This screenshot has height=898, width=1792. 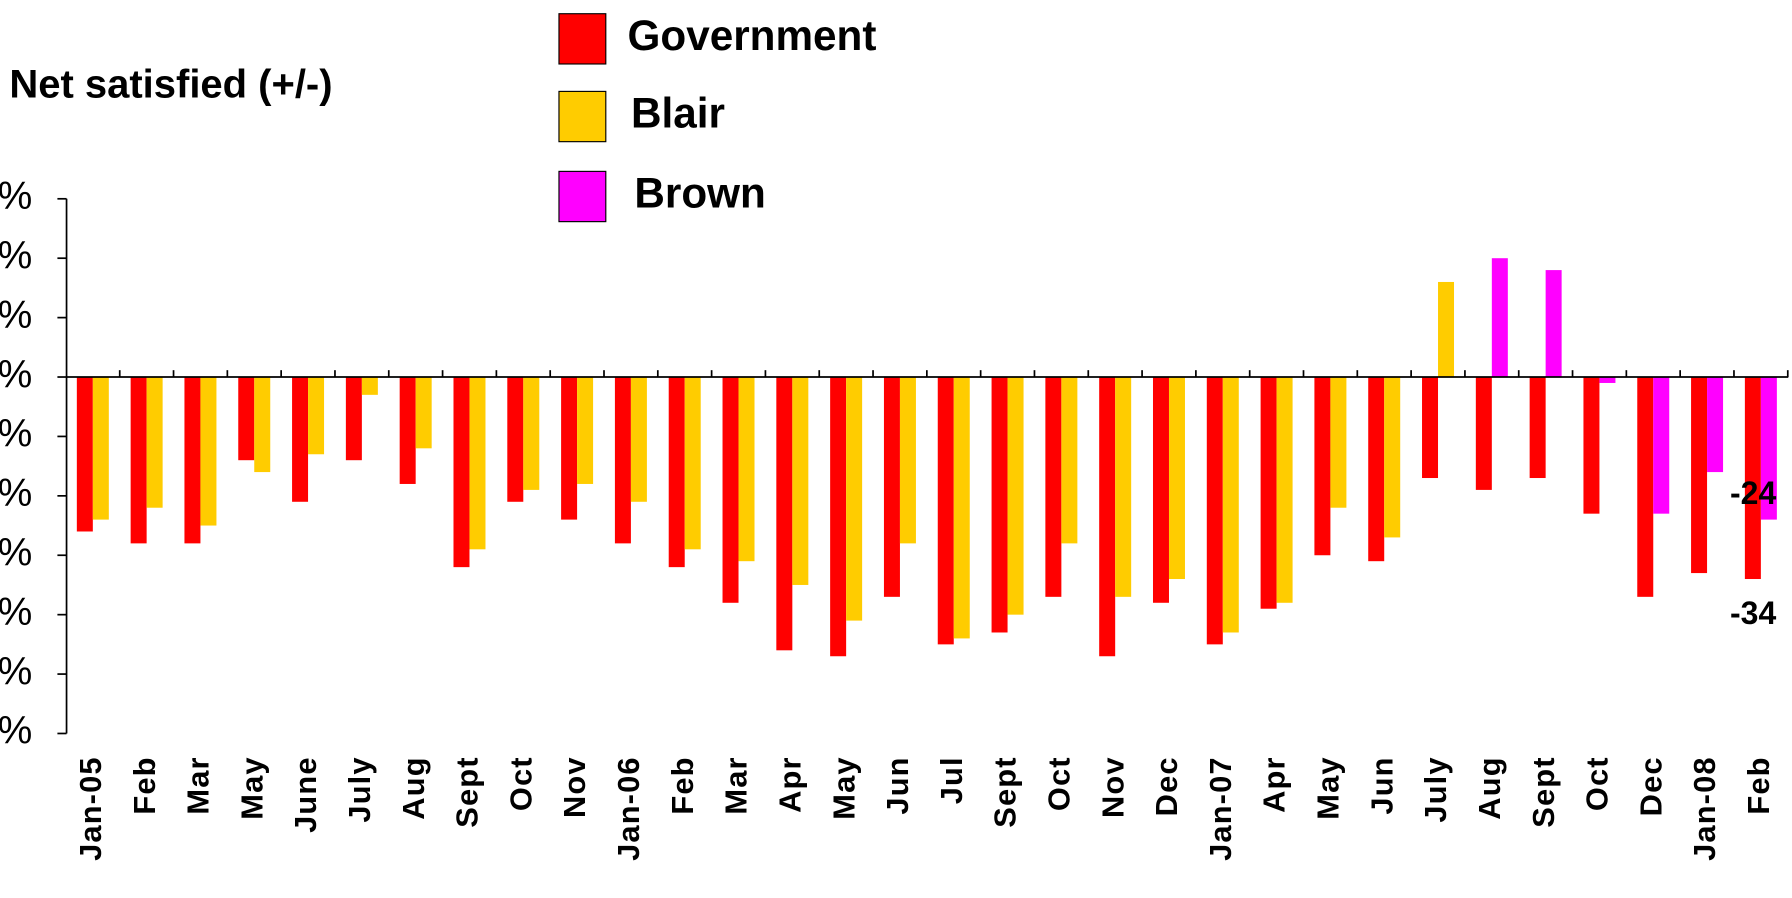 What do you see at coordinates (16, 612) in the screenshot?
I see `y-tick-label: -40%` at bounding box center [16, 612].